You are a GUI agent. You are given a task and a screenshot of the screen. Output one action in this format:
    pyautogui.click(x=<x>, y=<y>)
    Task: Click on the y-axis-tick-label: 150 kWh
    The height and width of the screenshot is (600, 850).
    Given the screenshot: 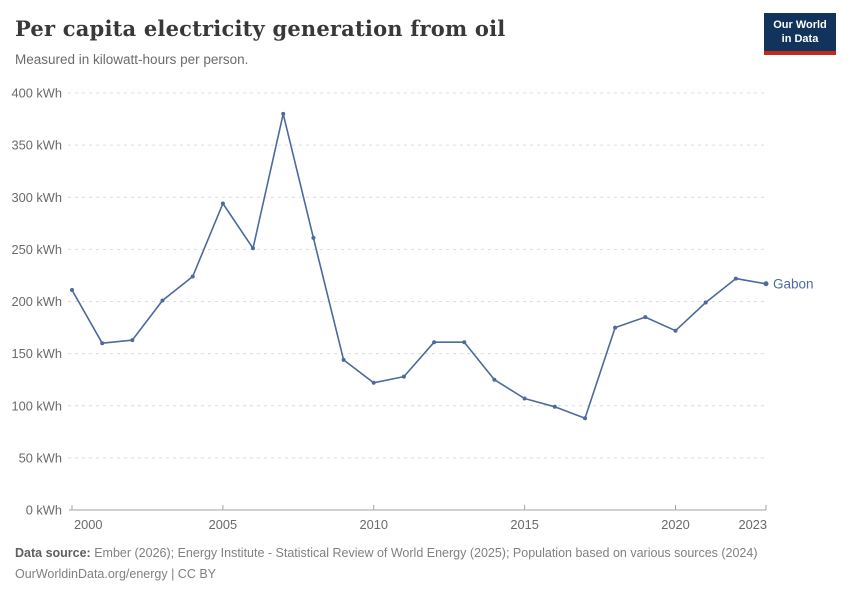 What is the action you would take?
    pyautogui.click(x=36, y=353)
    